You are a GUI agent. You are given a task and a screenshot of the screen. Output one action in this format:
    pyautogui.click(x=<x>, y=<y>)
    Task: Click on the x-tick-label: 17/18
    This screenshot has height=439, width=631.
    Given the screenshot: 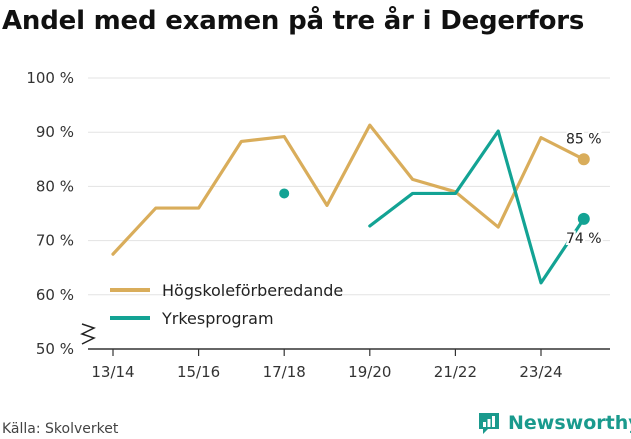 What is the action you would take?
    pyautogui.click(x=284, y=372)
    